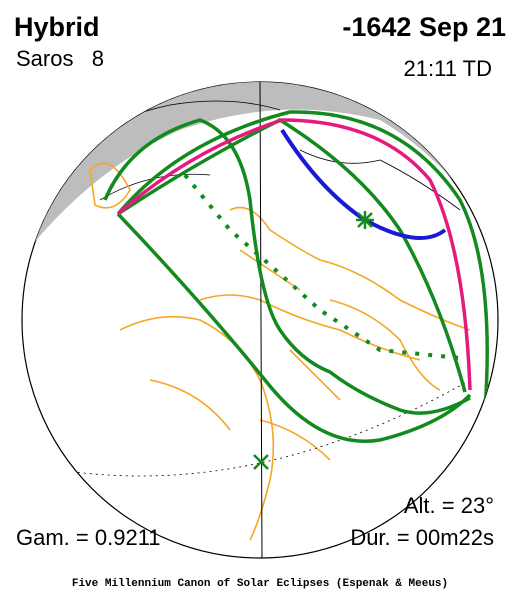 Image resolution: width=520 pixels, height=600 pixels. I want to click on eclipse-type: Hybrid, so click(57, 27).